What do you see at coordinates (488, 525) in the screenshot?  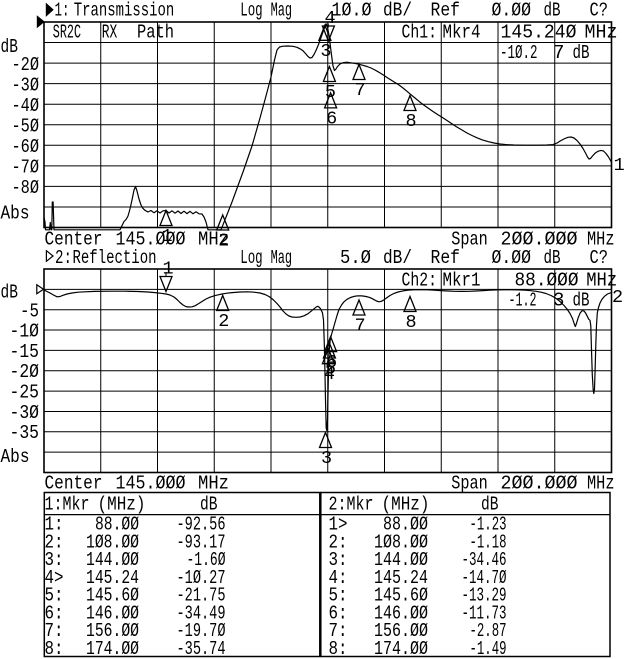 I see `svg-text: -1.23` at bounding box center [488, 525].